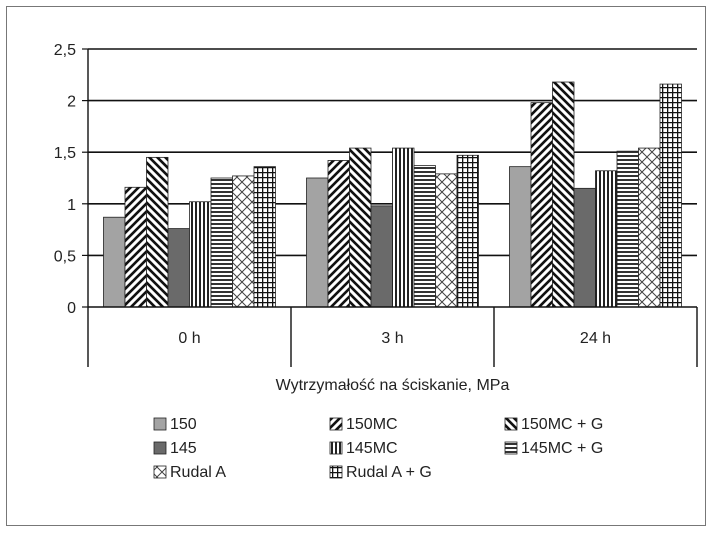 The height and width of the screenshot is (533, 716). I want to click on legend-label: 150, so click(183, 424).